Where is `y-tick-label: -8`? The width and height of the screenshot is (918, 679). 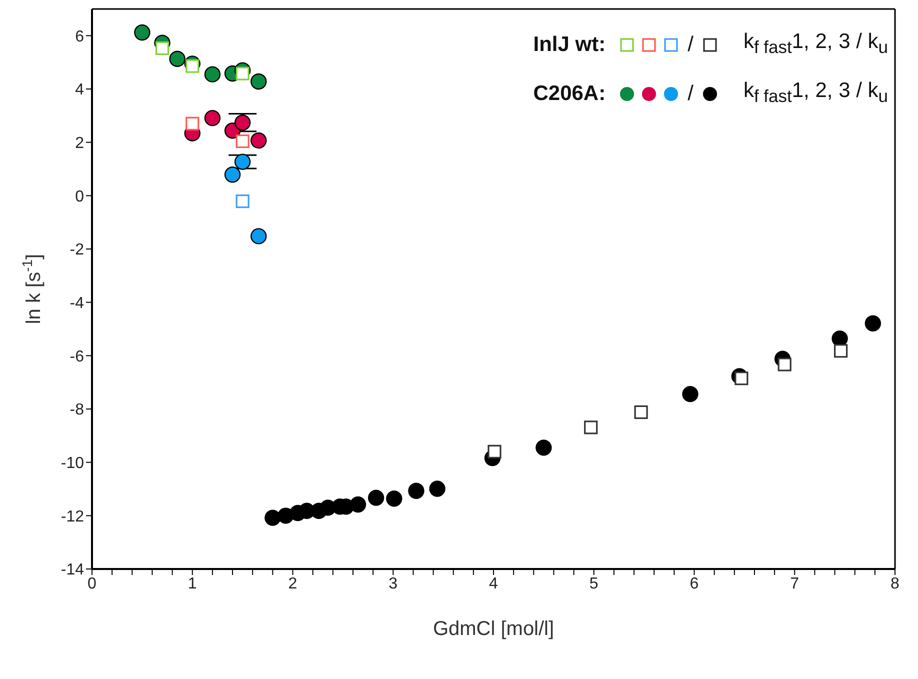 y-tick-label: -8 is located at coordinates (77, 410).